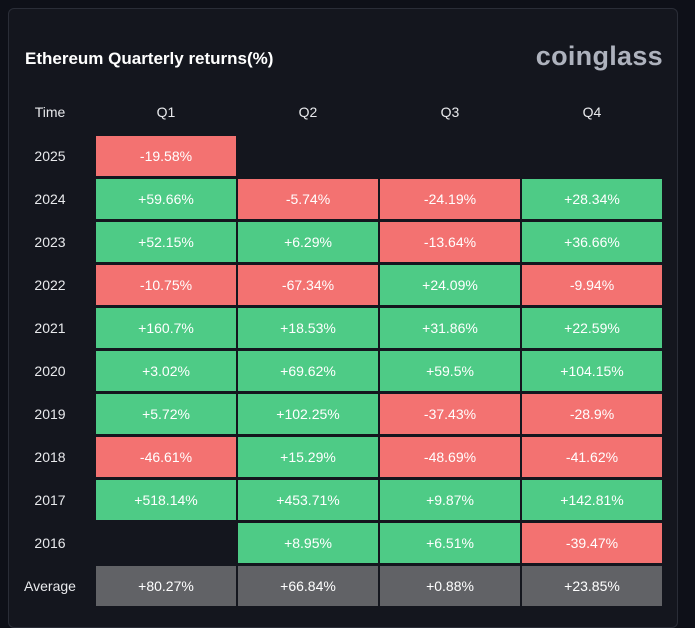 This screenshot has width=695, height=628. What do you see at coordinates (308, 285) in the screenshot?
I see `return-cell-2022-q2: -67.34%` at bounding box center [308, 285].